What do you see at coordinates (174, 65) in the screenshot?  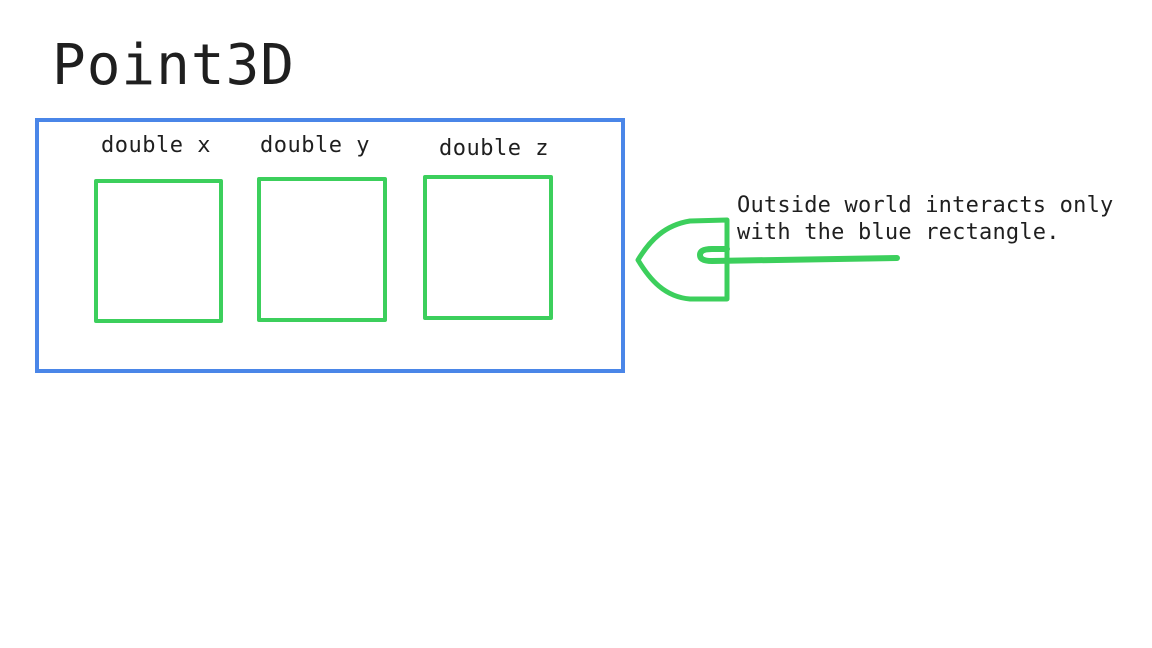 I see `diagram-title: Point3D` at bounding box center [174, 65].